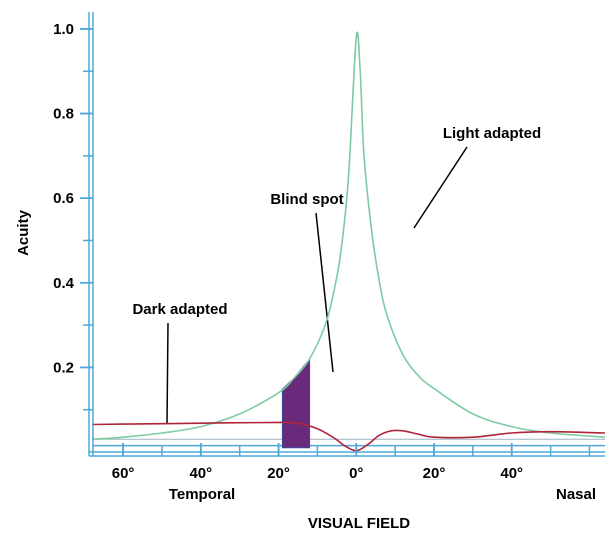 This screenshot has height=541, width=615. What do you see at coordinates (64, 283) in the screenshot?
I see `y-tick-label: 0.4` at bounding box center [64, 283].